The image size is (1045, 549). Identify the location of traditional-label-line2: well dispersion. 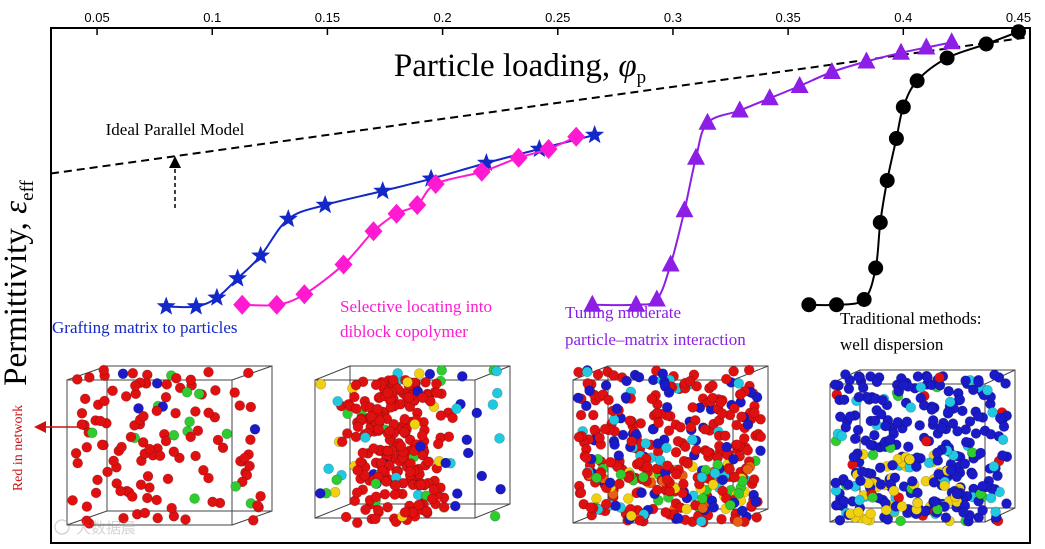
(892, 344).